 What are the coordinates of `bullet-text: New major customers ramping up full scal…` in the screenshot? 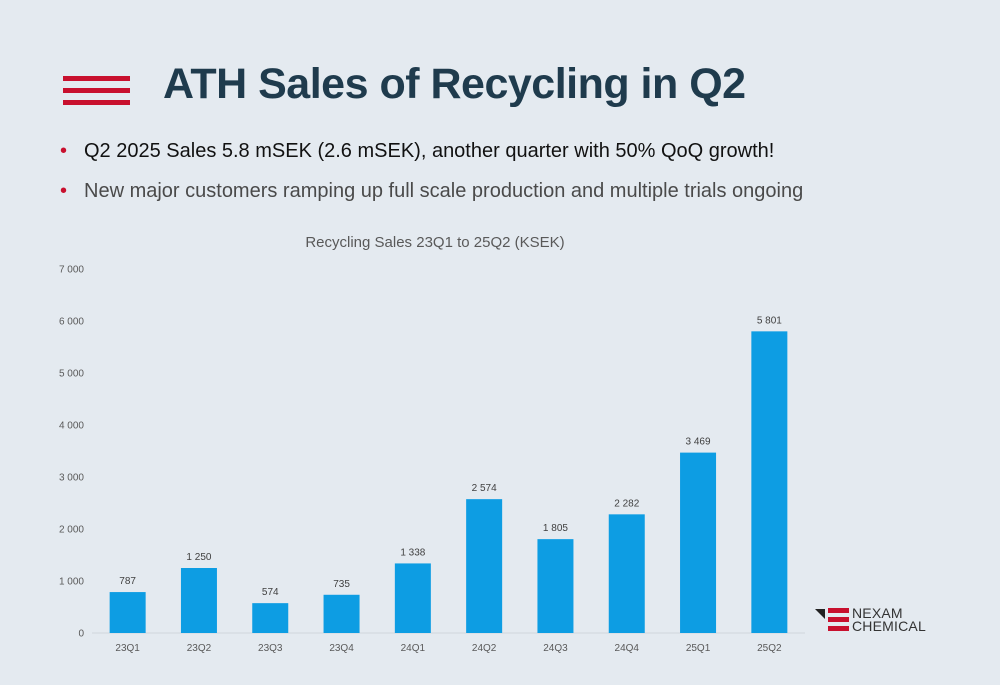 It's located at (444, 191).